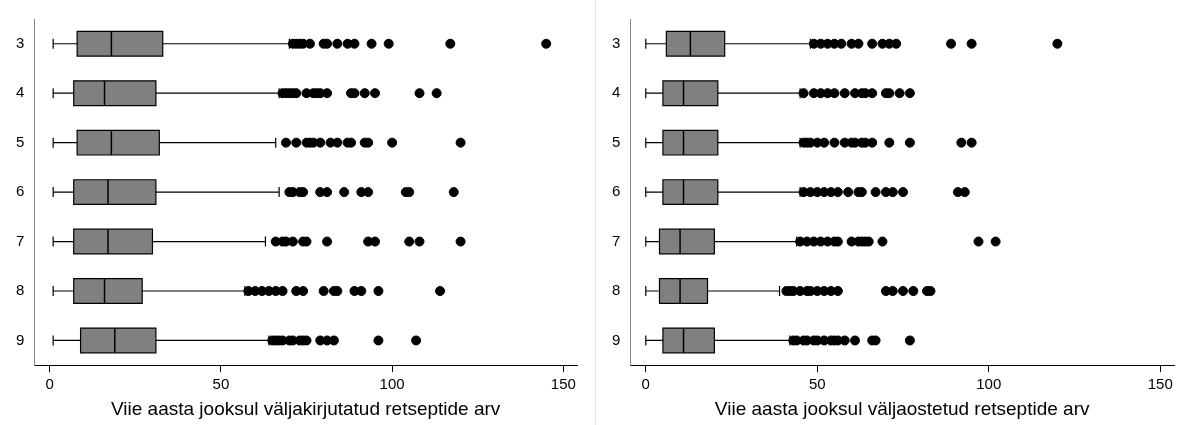 The height and width of the screenshot is (425, 1192). What do you see at coordinates (305, 408) in the screenshot?
I see `x-axis-title: Viie aasta jooksul väljakirjutatud retseptide arv` at bounding box center [305, 408].